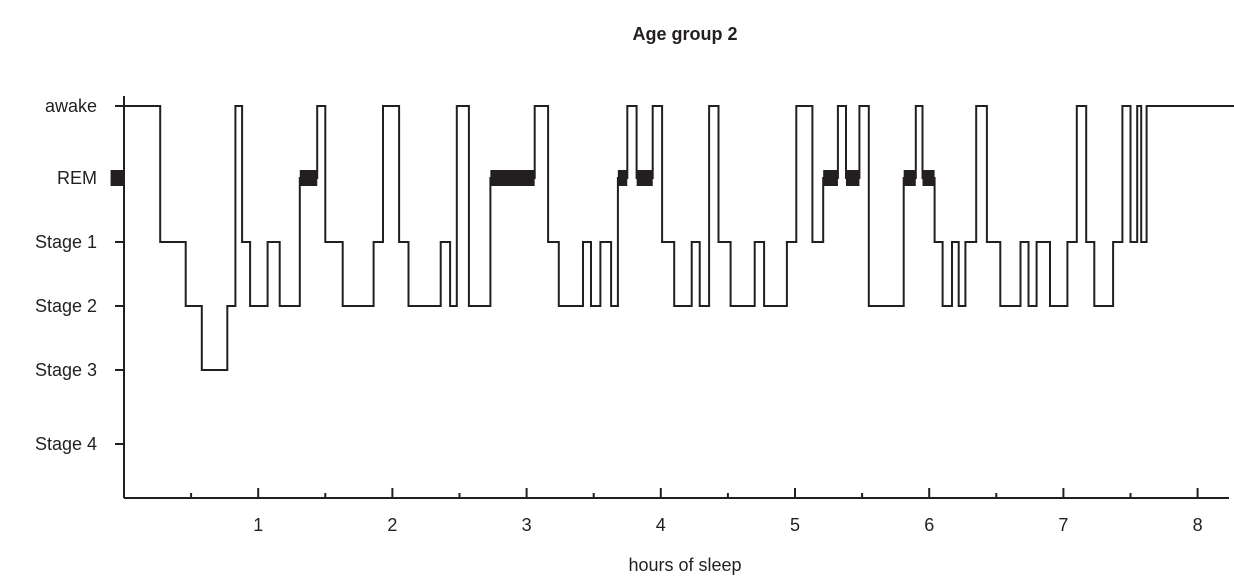 The image size is (1234, 580). What do you see at coordinates (71, 106) in the screenshot?
I see `y-tick-label: awake` at bounding box center [71, 106].